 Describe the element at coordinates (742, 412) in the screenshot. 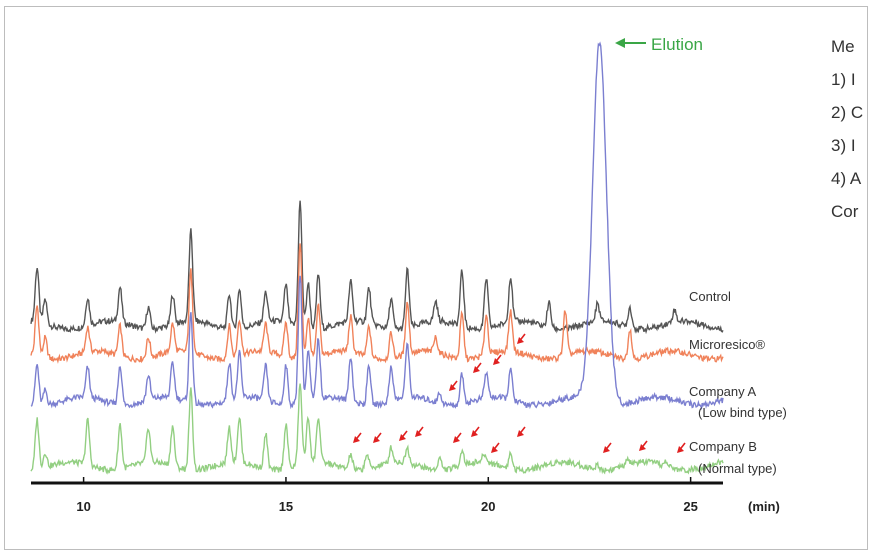

I see `series-sublabel: (Low bind type)` at that location.